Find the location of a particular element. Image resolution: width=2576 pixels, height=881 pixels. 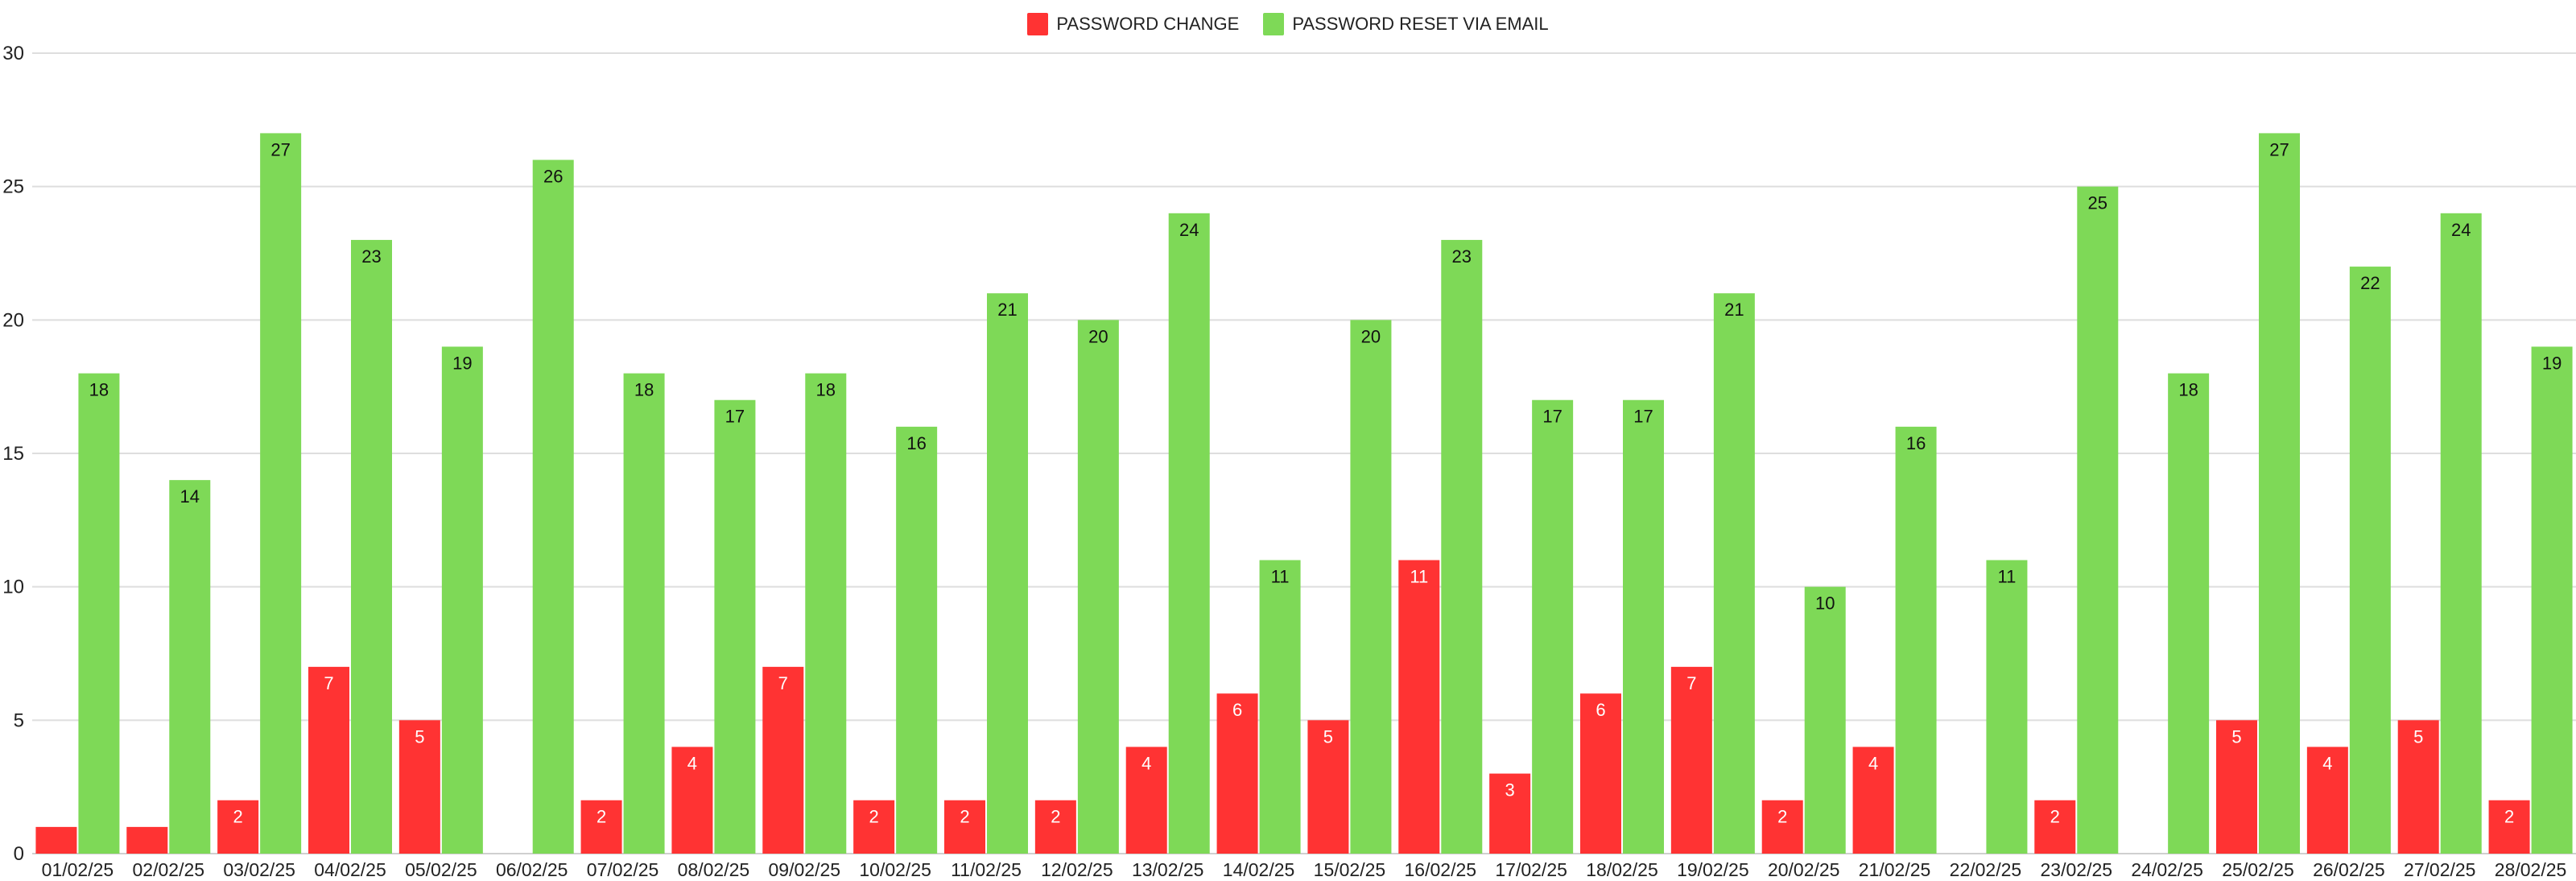

x-tick-label: 10/02/25 is located at coordinates (895, 869).